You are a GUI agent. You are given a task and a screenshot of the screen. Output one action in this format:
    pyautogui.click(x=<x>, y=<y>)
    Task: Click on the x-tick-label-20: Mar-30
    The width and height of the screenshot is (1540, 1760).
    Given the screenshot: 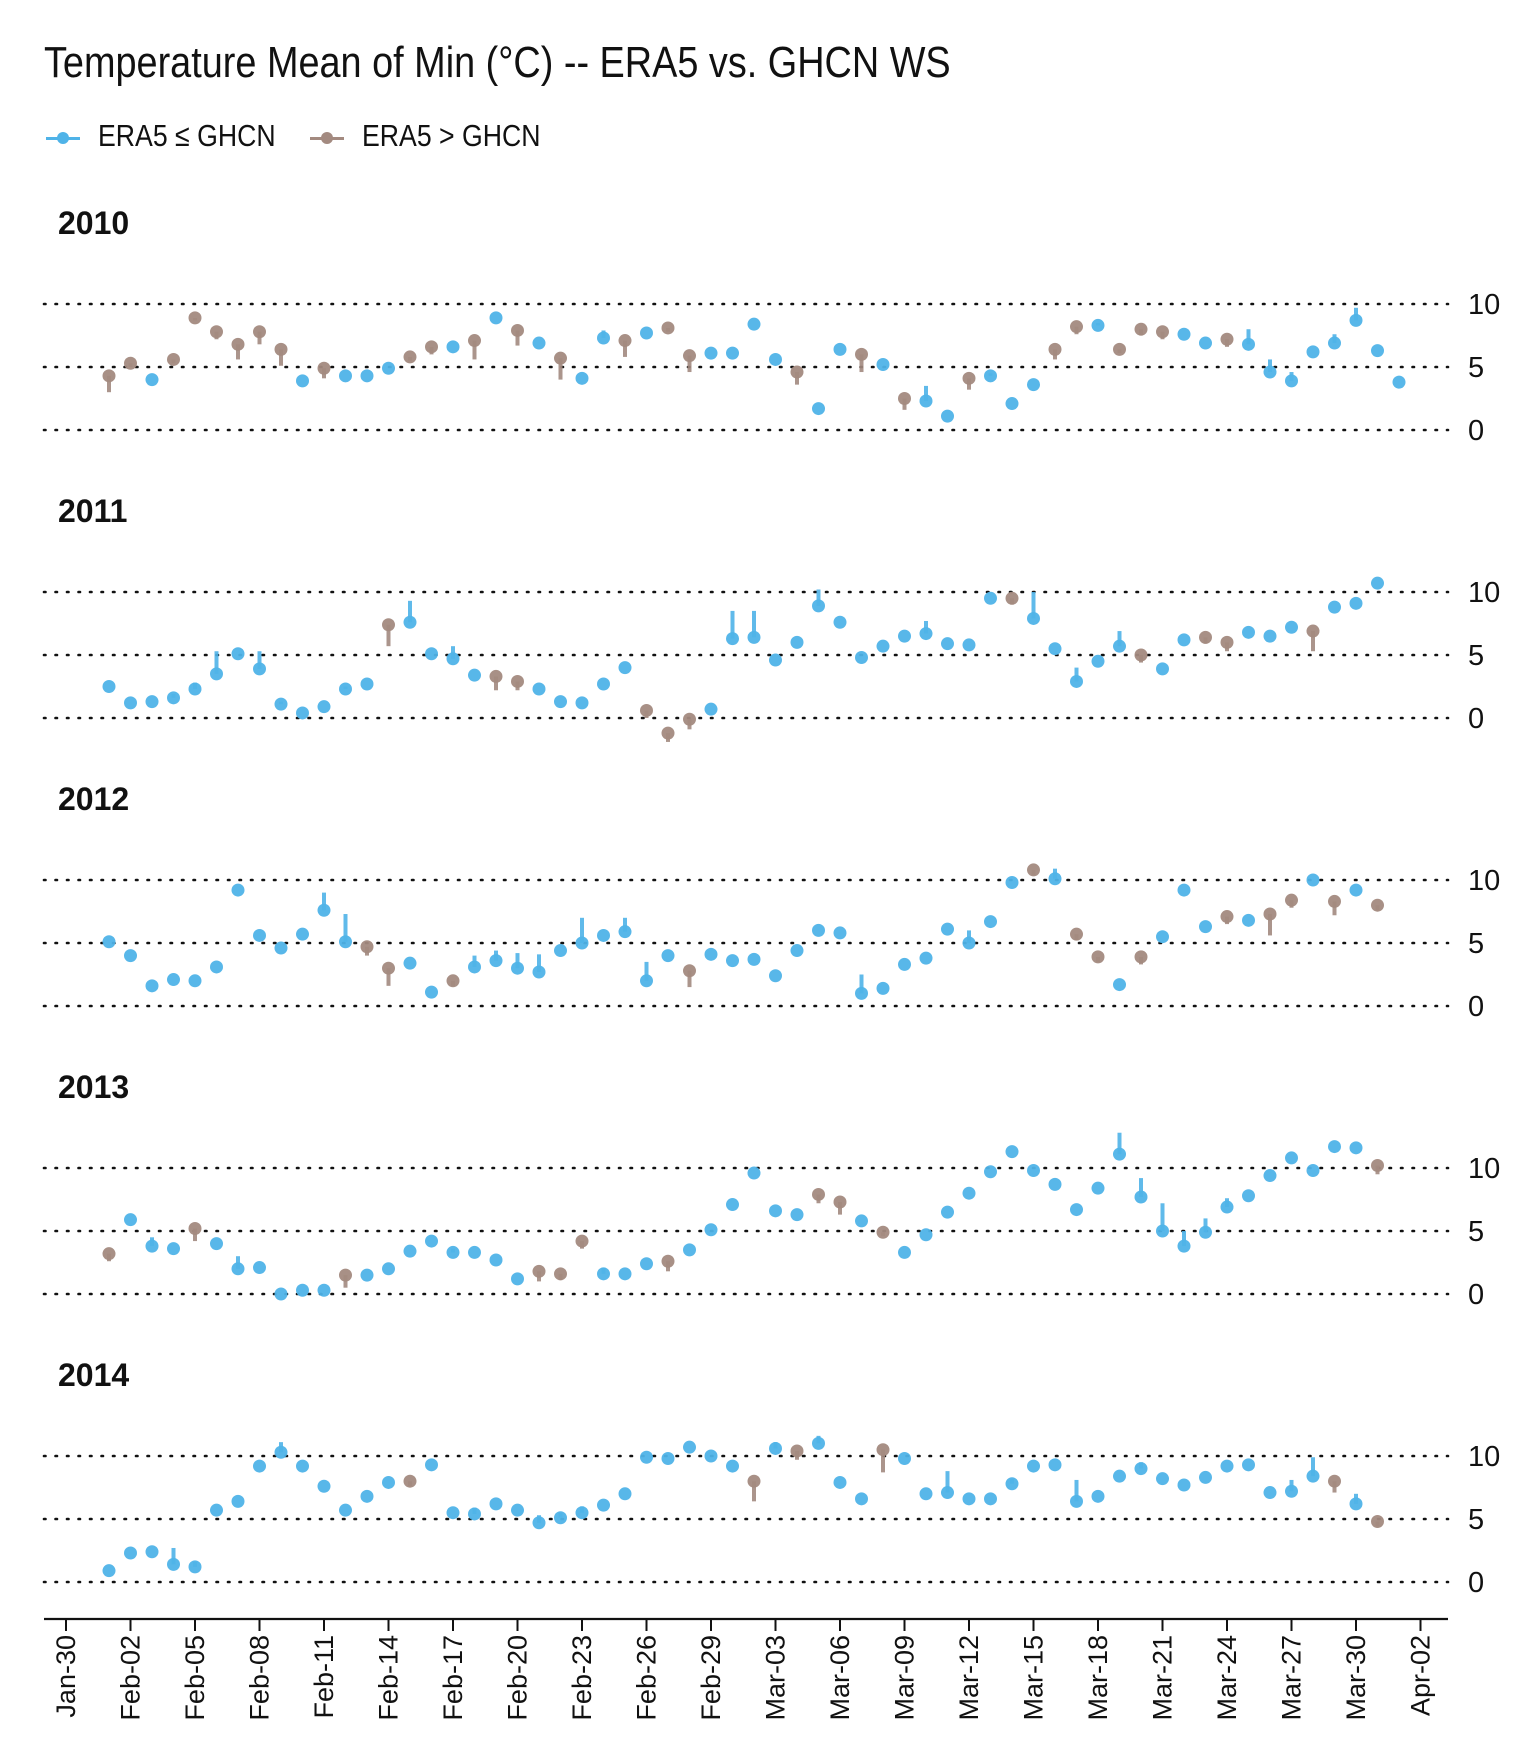 What is the action you would take?
    pyautogui.click(x=1356, y=1678)
    